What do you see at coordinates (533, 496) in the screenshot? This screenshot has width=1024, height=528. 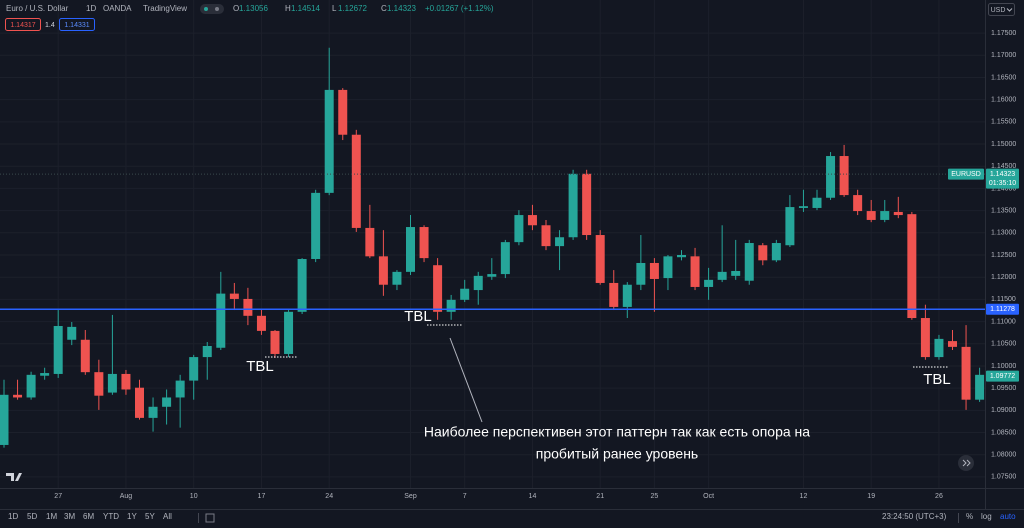 I see `x-tick-label: 14` at bounding box center [533, 496].